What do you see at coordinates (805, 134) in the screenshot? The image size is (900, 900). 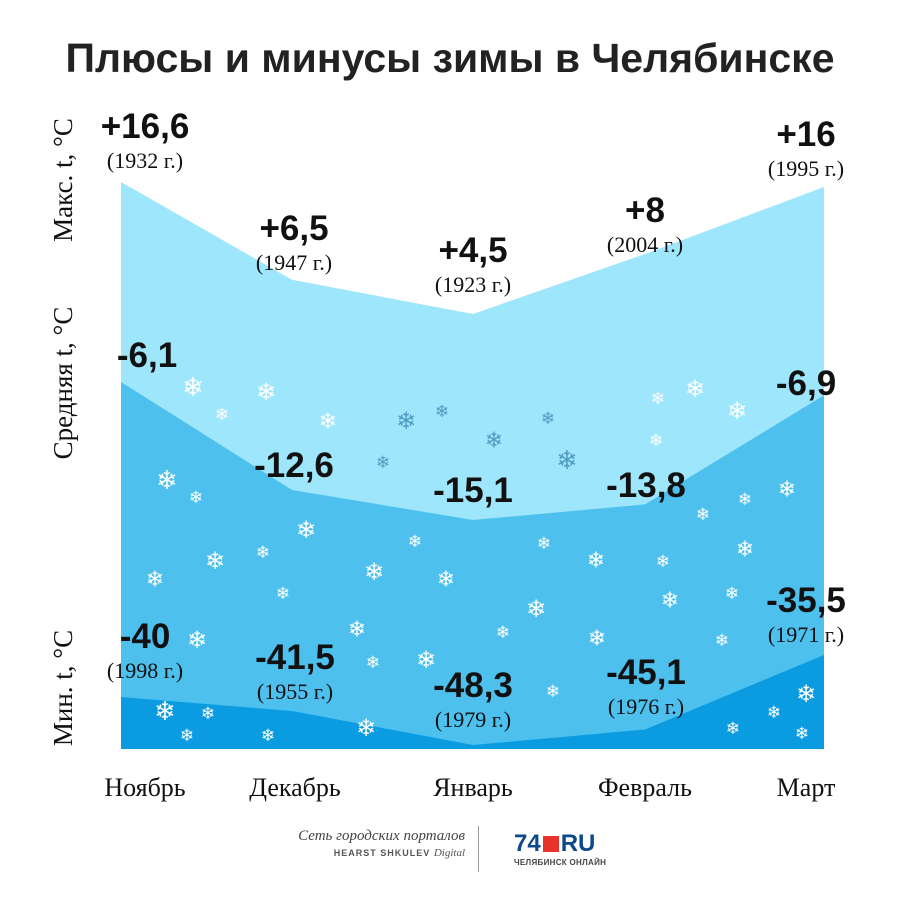 I see `max-value-label: +16` at bounding box center [805, 134].